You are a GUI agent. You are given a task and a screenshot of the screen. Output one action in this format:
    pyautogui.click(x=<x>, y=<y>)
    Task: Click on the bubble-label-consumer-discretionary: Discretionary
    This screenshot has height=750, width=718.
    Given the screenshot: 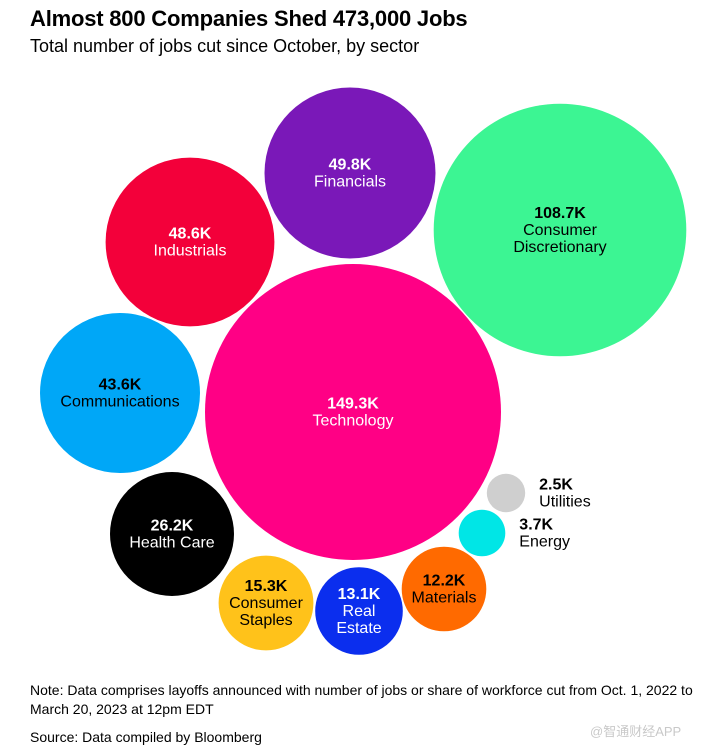 What is the action you would take?
    pyautogui.click(x=559, y=247)
    